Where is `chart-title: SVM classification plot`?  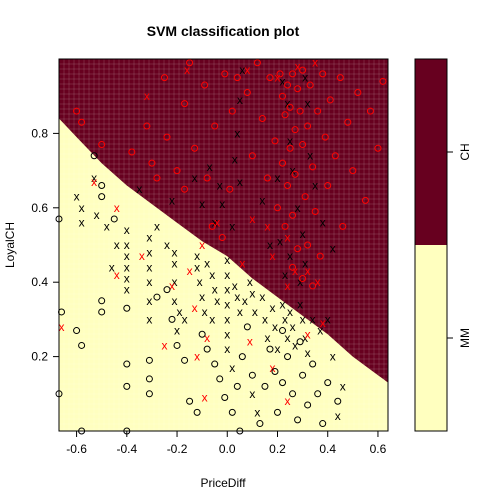 chart-title: SVM classification plot is located at coordinates (223, 31).